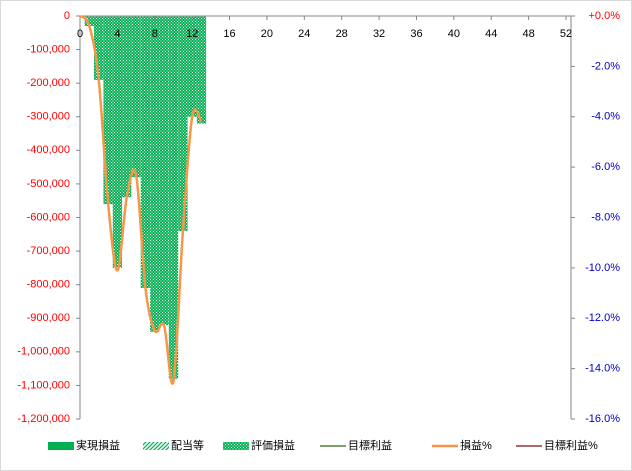  I want to click on x-tick-label: 48, so click(528, 34).